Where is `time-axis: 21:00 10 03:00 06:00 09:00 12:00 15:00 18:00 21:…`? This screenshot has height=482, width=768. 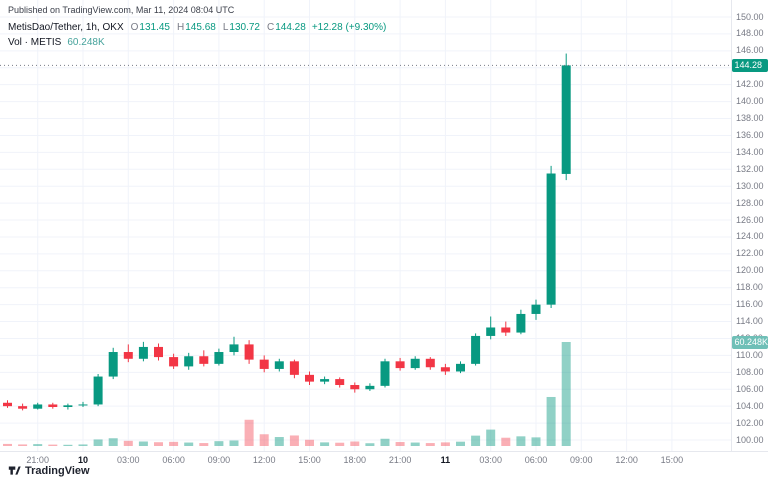
time-axis: 21:00 10 03:00 06:00 09:00 12:00 15:00 18:00 21:… is located at coordinates (384, 459).